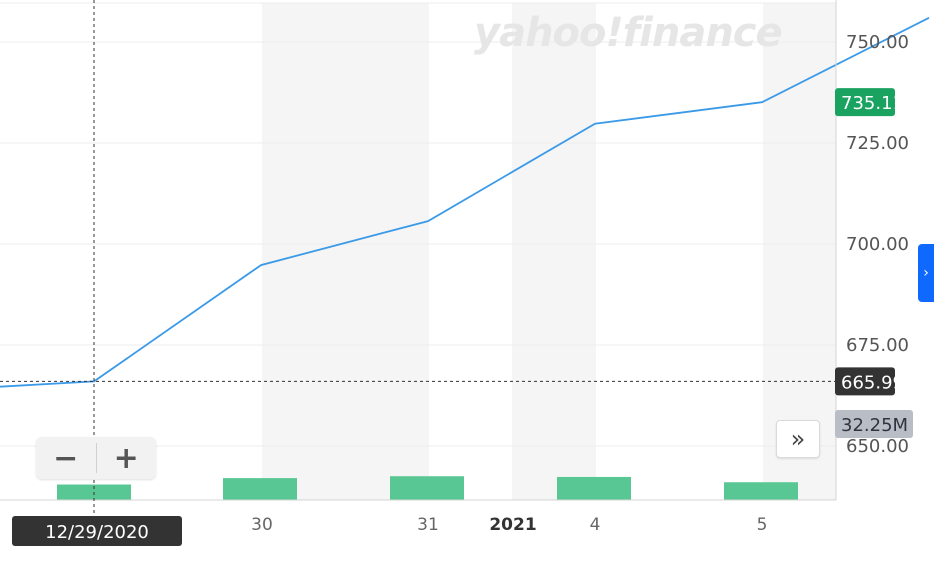 The height and width of the screenshot is (566, 934). I want to click on yahoo-finance-watermark: yahoo!finance, so click(628, 33).